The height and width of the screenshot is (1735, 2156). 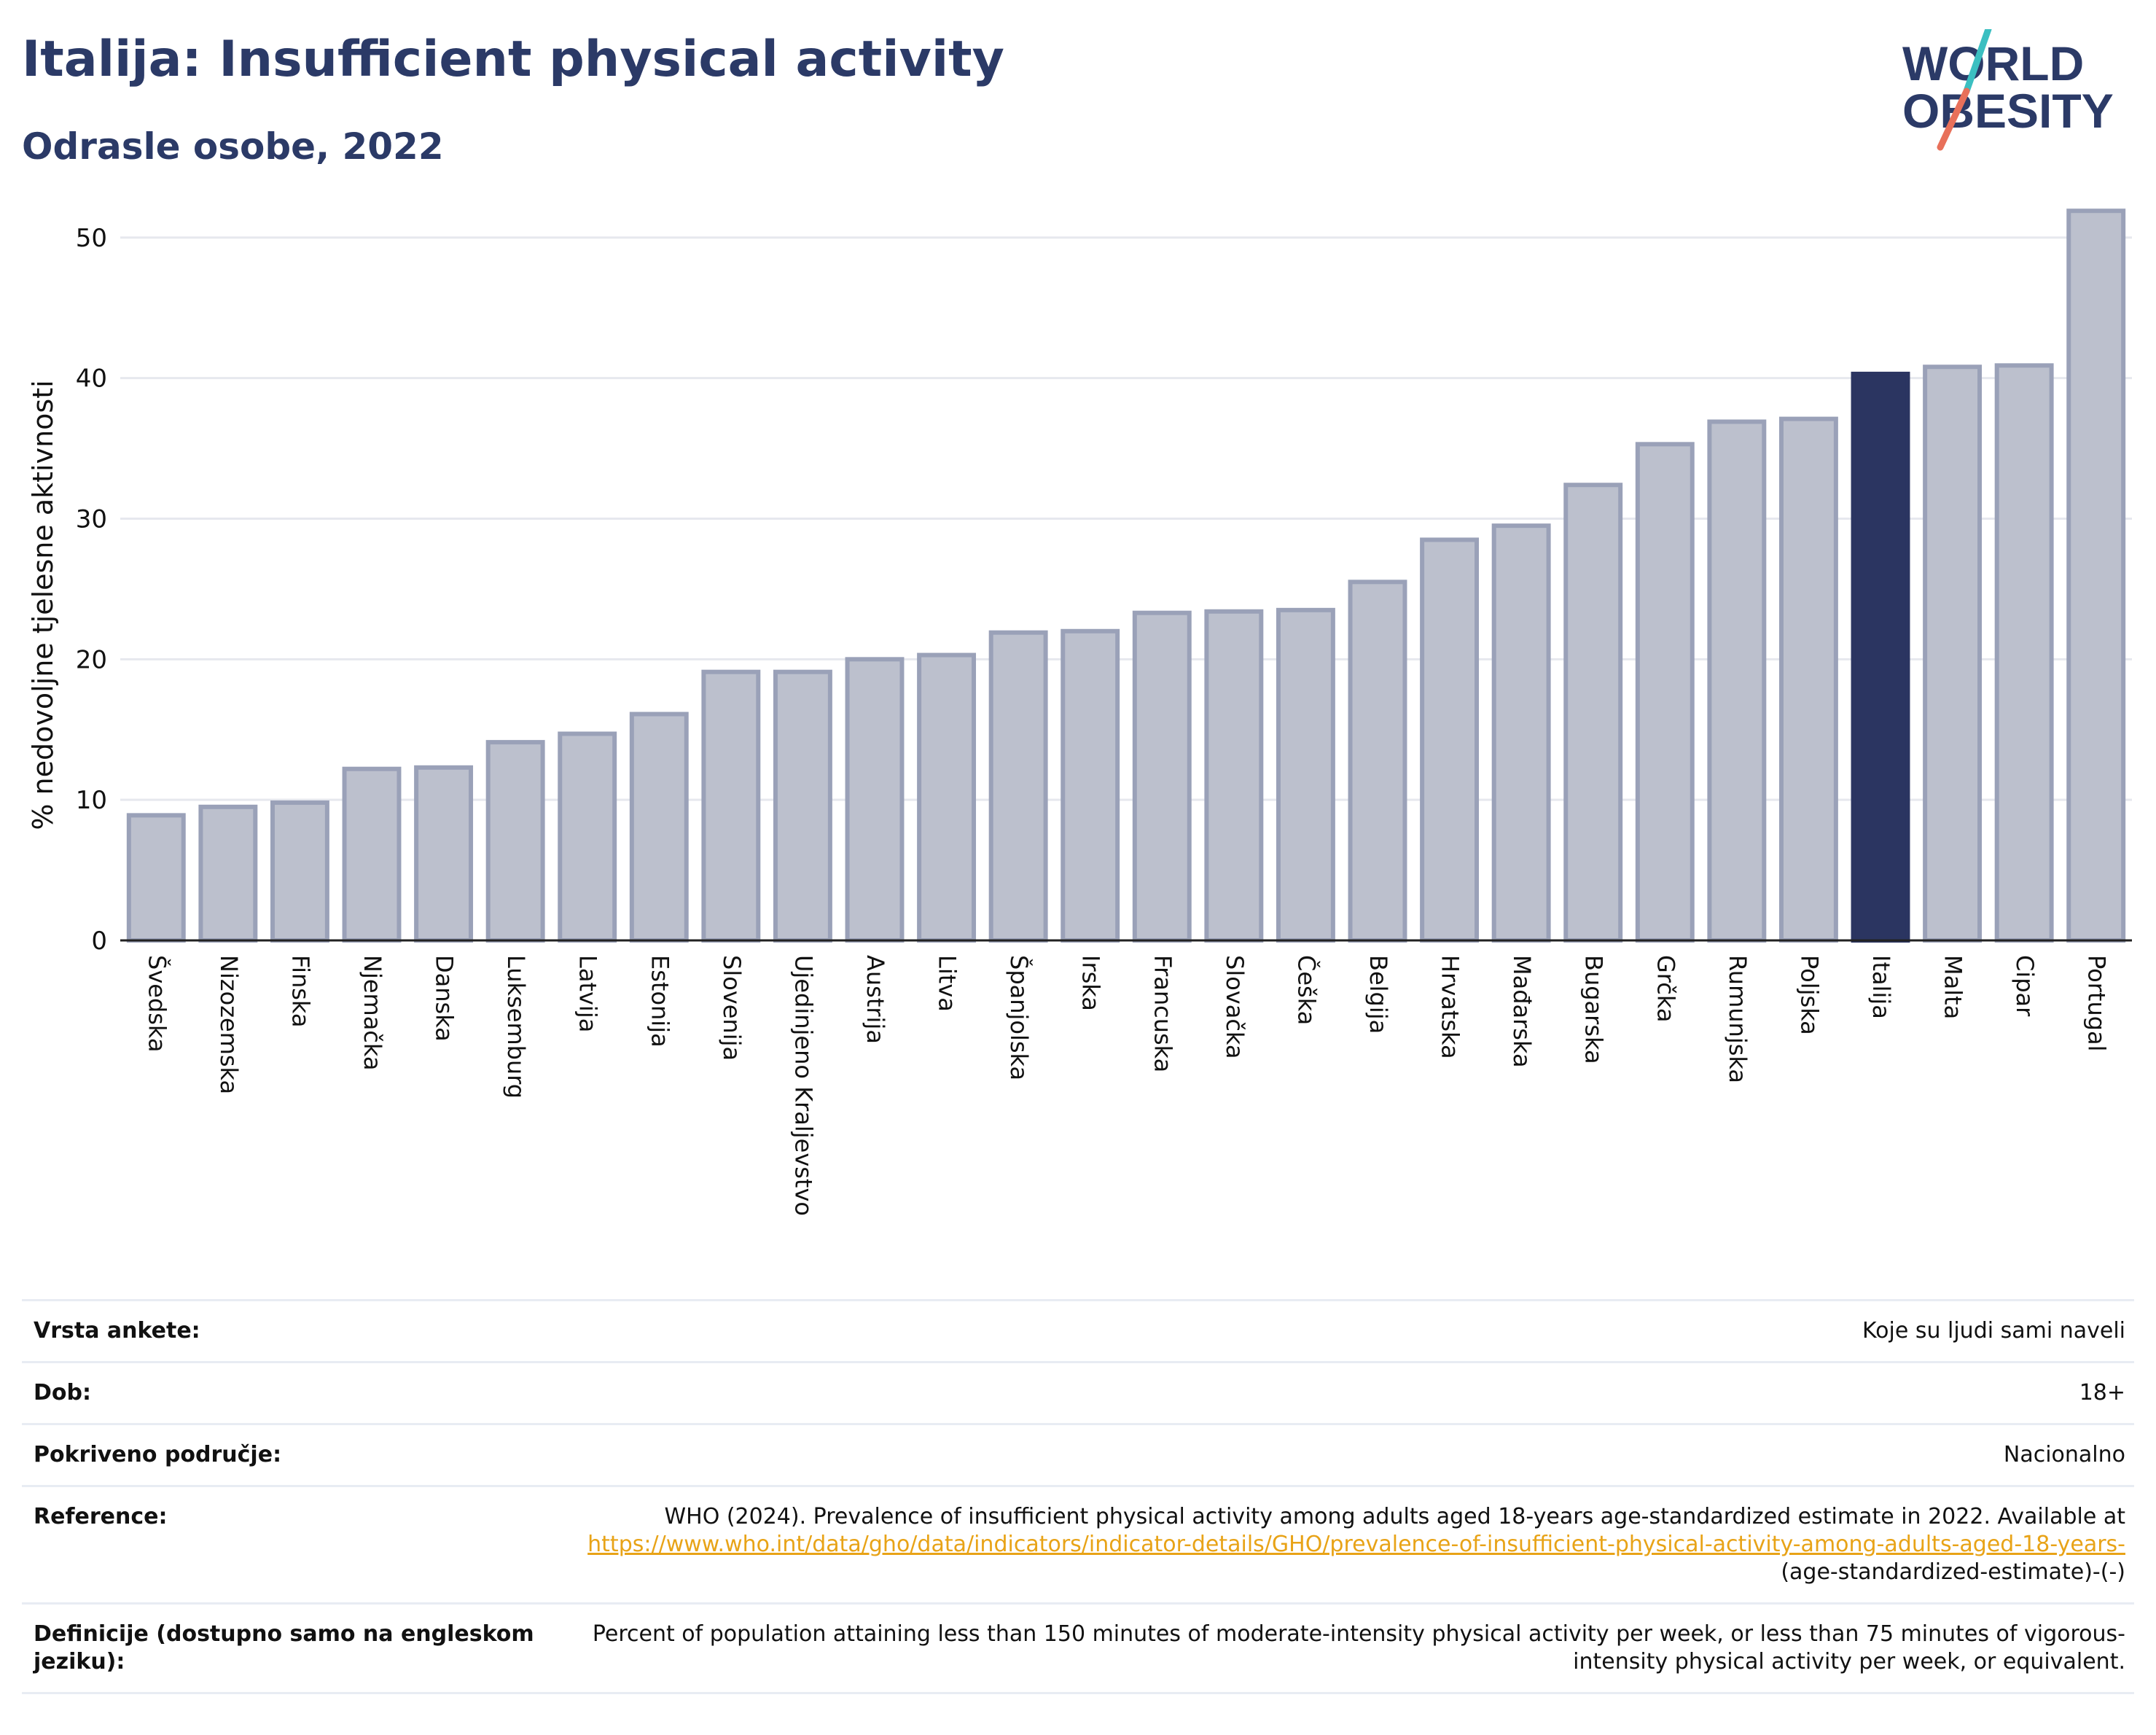 I want to click on x-tick-label: Irska, so click(x=1091, y=983).